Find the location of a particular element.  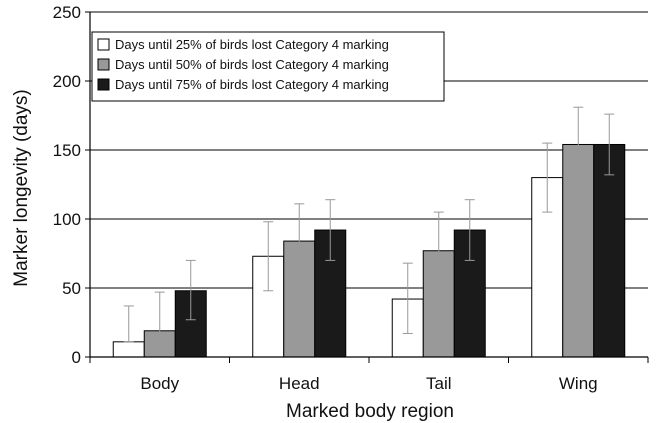

x-axis-title: Marked body region is located at coordinates (370, 411).